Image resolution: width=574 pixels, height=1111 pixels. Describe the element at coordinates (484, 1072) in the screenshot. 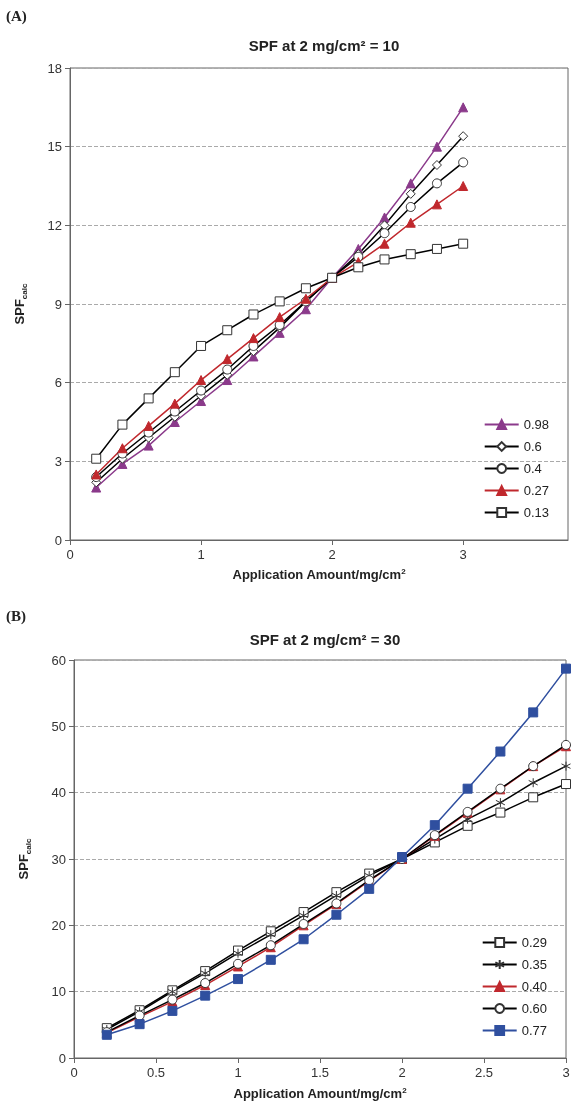

I see `x-tick-label: 2.5` at that location.